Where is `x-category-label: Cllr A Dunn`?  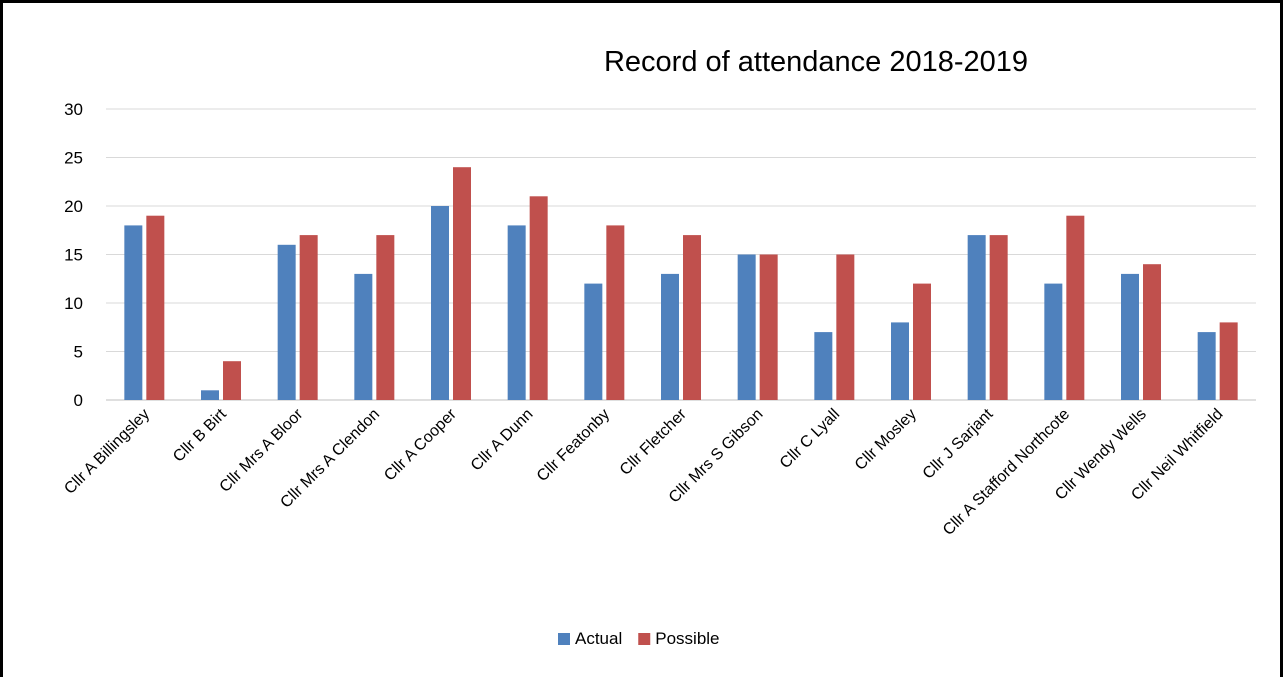
x-category-label: Cllr A Dunn is located at coordinates (502, 440).